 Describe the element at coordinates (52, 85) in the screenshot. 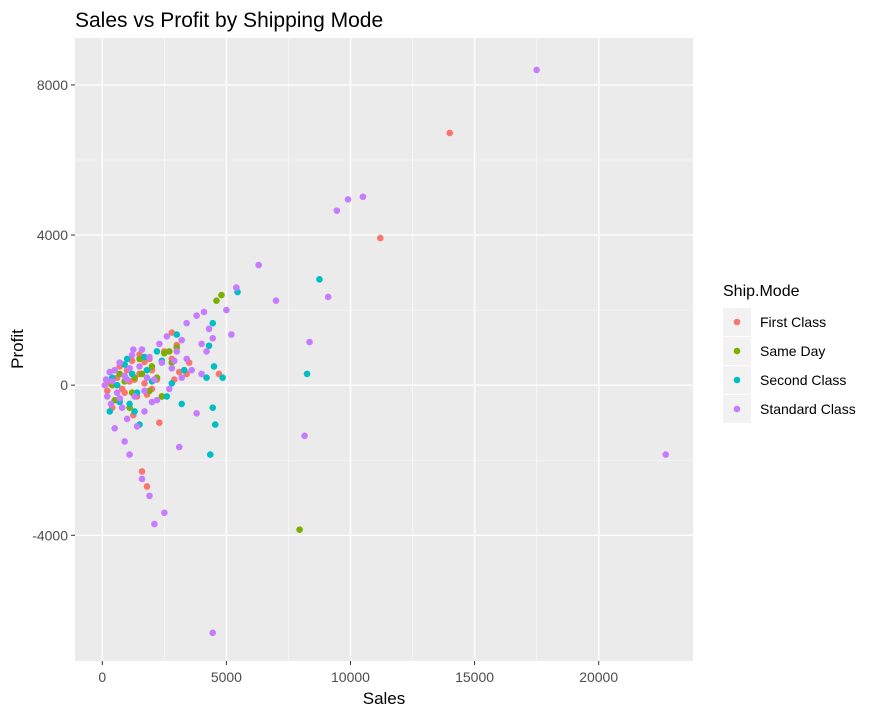

I see `y-tick-label: 8000` at that location.